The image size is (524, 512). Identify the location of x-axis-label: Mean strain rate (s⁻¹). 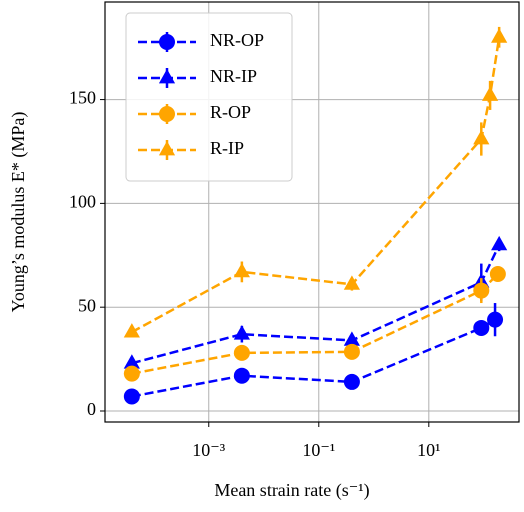
(291, 490).